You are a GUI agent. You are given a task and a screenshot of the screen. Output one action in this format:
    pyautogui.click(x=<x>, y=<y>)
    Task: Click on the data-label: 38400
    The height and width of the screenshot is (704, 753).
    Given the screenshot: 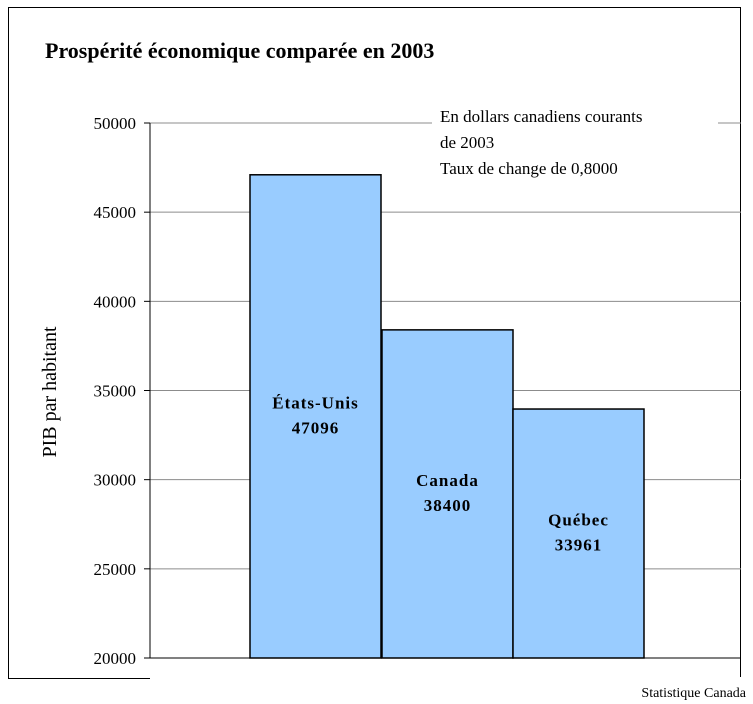 What is the action you would take?
    pyautogui.click(x=448, y=505)
    